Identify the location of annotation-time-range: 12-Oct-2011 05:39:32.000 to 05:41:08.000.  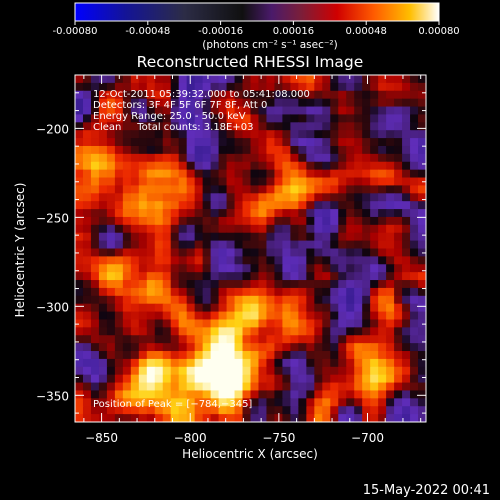
(201, 94).